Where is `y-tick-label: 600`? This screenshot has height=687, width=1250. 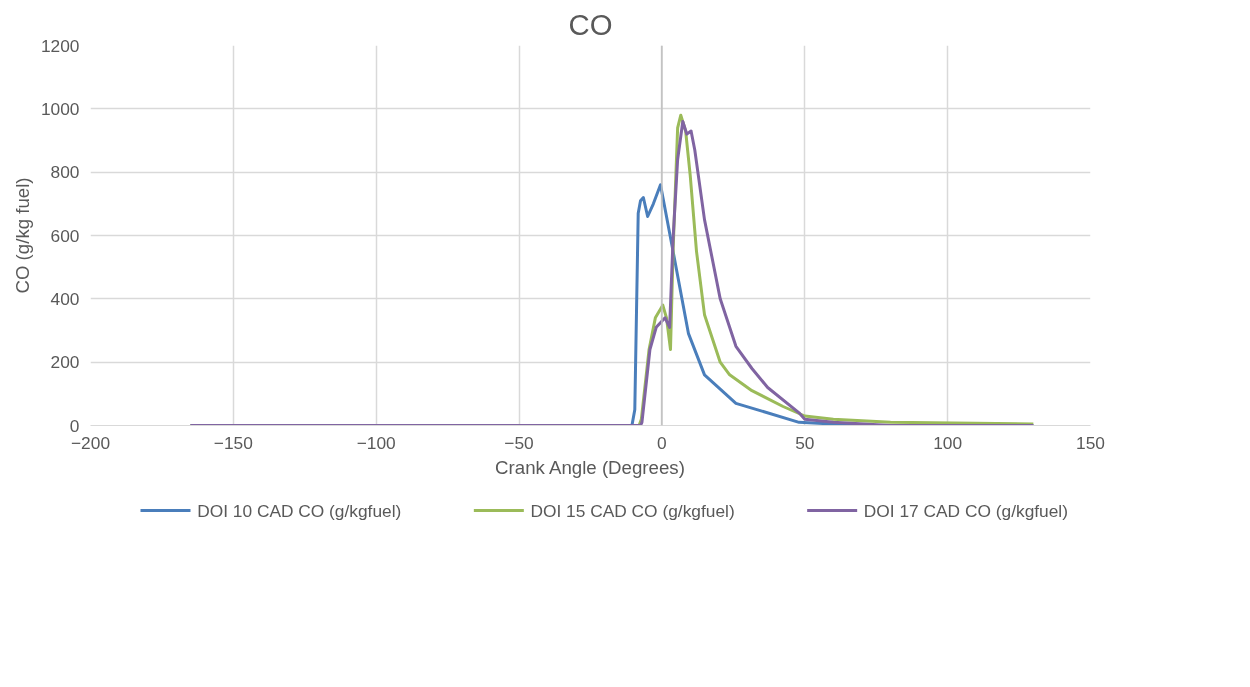
y-tick-label: 600 is located at coordinates (65, 235).